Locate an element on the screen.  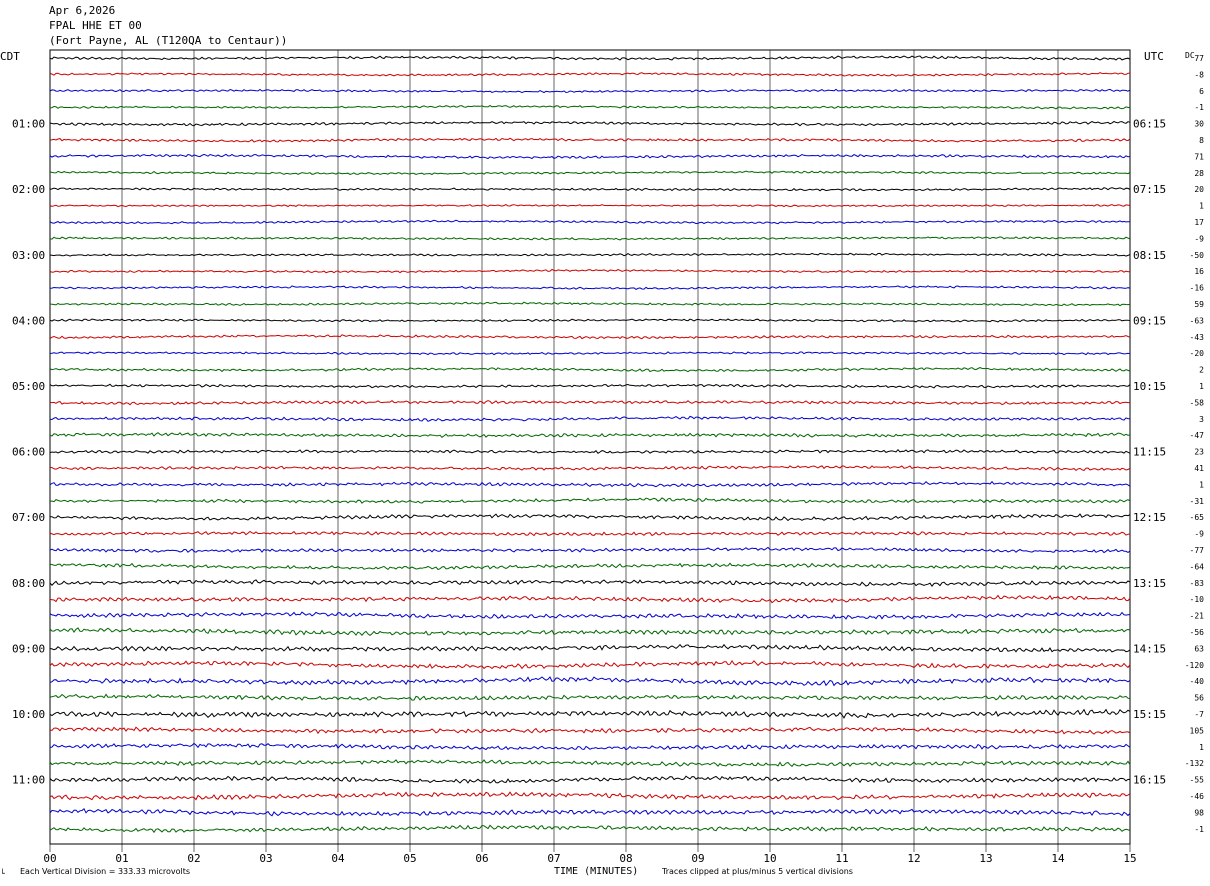
x-tick-14: 14 is located at coordinates (1058, 858).